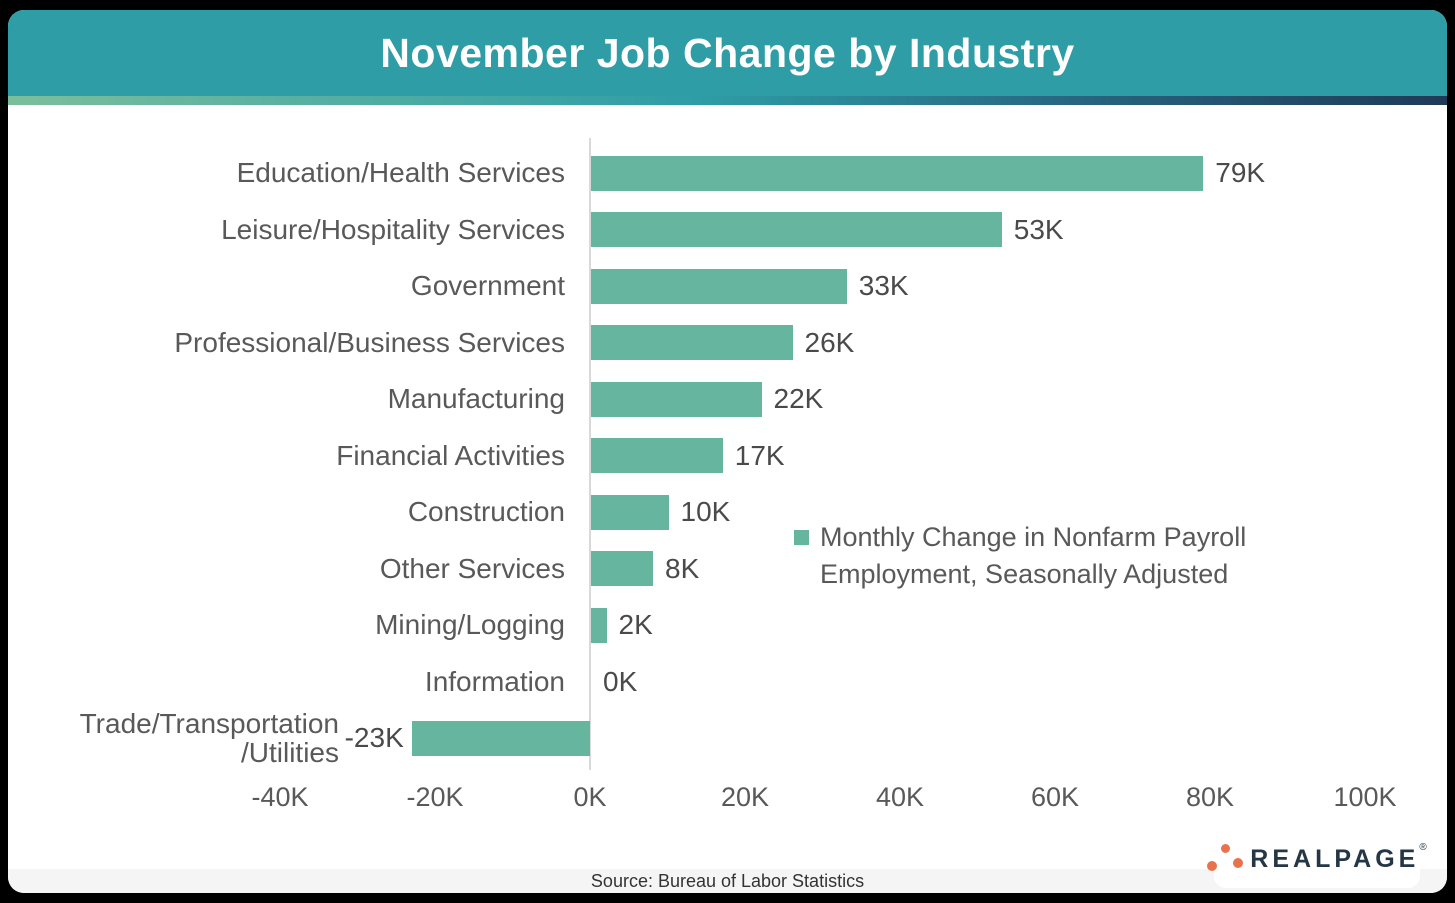 This screenshot has width=1455, height=903. What do you see at coordinates (1225, 859) in the screenshot?
I see `realpage-dots-icon` at bounding box center [1225, 859].